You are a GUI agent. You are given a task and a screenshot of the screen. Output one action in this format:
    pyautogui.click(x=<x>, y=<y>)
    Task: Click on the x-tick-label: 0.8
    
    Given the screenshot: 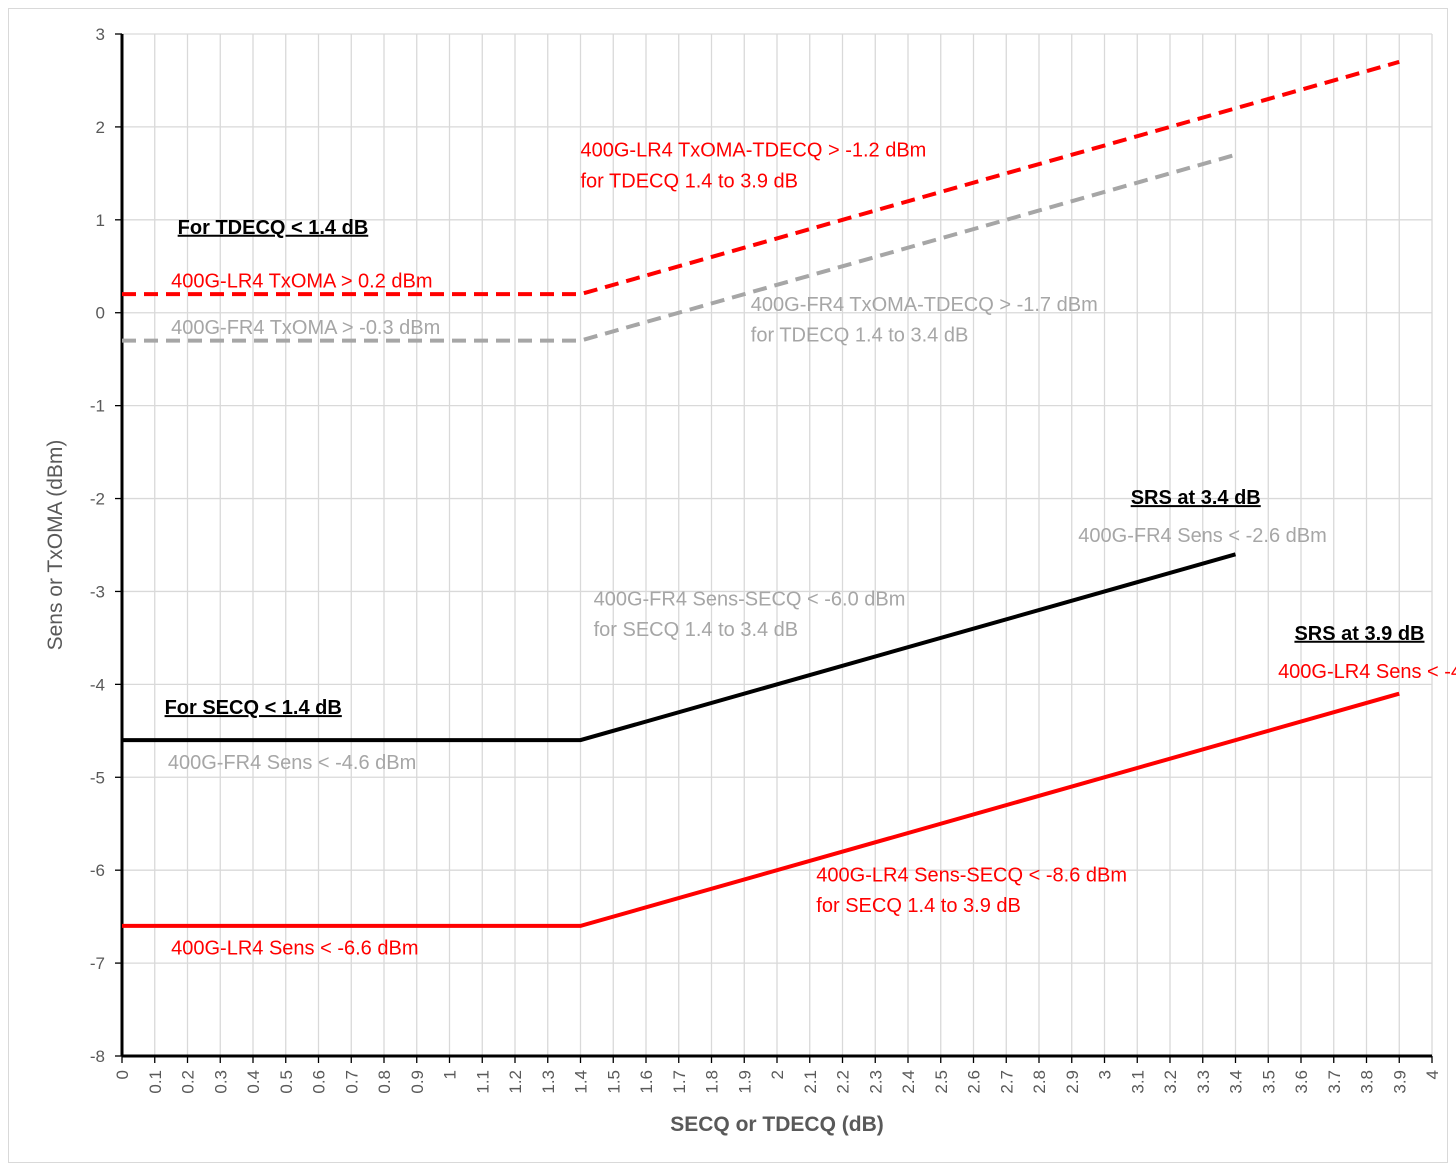 What is the action you would take?
    pyautogui.click(x=384, y=1082)
    